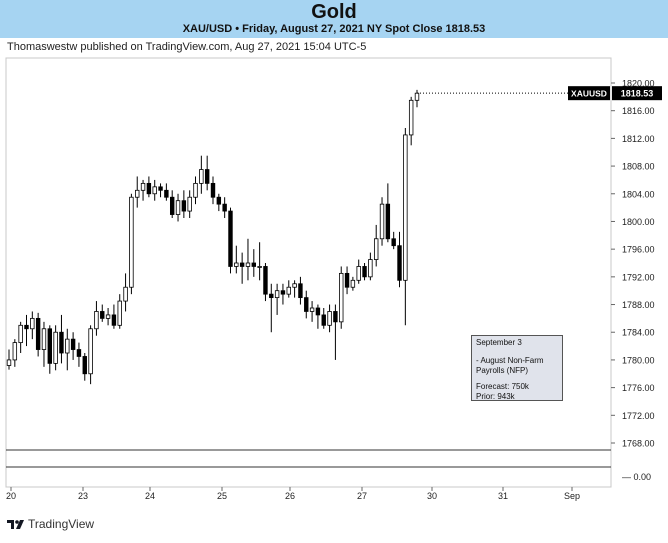  Describe the element at coordinates (572, 496) in the screenshot. I see `x-tick-label: Sep` at that location.